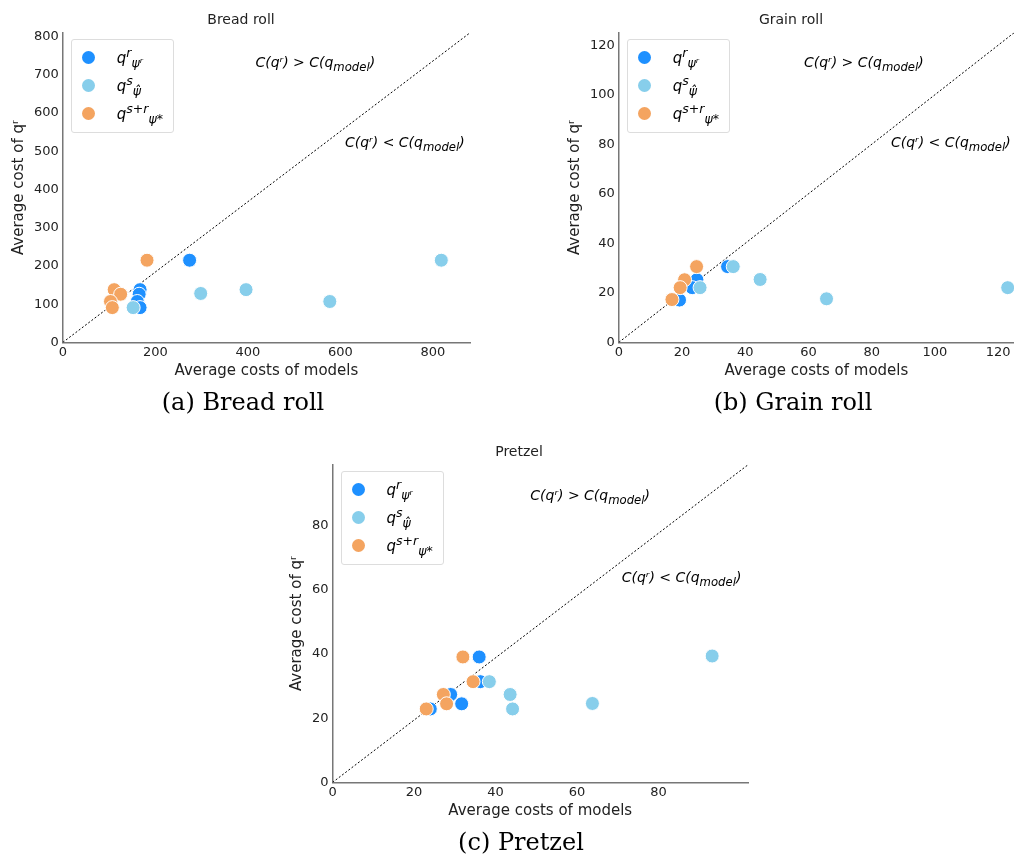 Image resolution: width=1014 pixels, height=861 pixels. What do you see at coordinates (935, 351) in the screenshot?
I see `x-tick-label: 100` at bounding box center [935, 351].